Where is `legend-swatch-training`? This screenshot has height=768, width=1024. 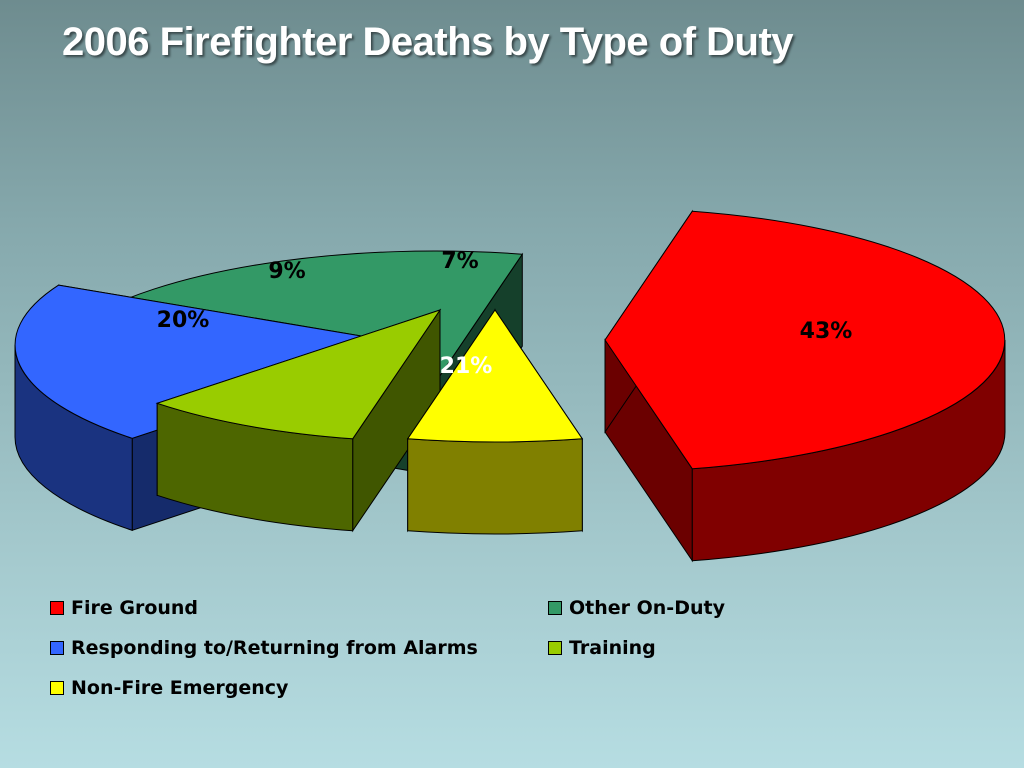 legend-swatch-training is located at coordinates (555, 648).